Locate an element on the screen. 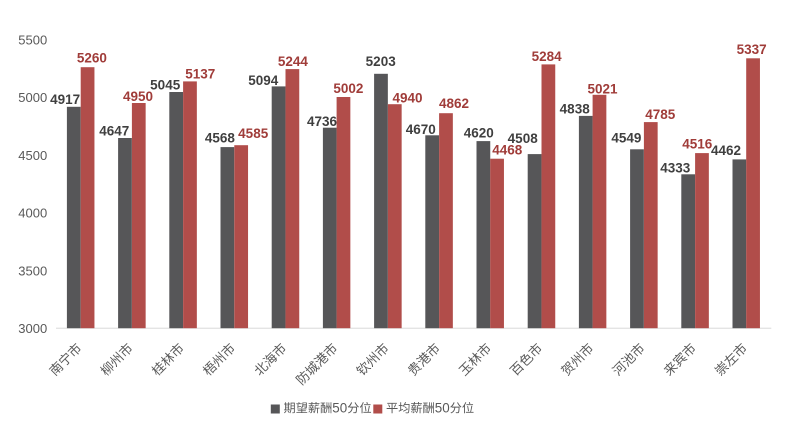 Image resolution: width=787 pixels, height=426 pixels. svg-text: 4508 is located at coordinates (523, 138).